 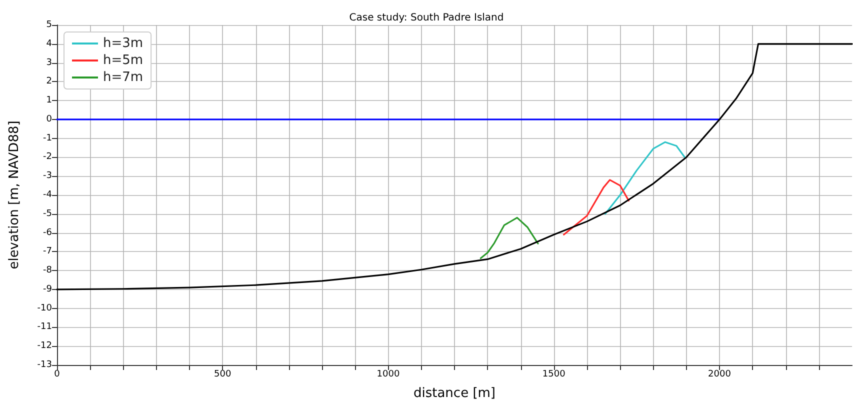 I want to click on y-tick-label: 2, so click(x=49, y=81).